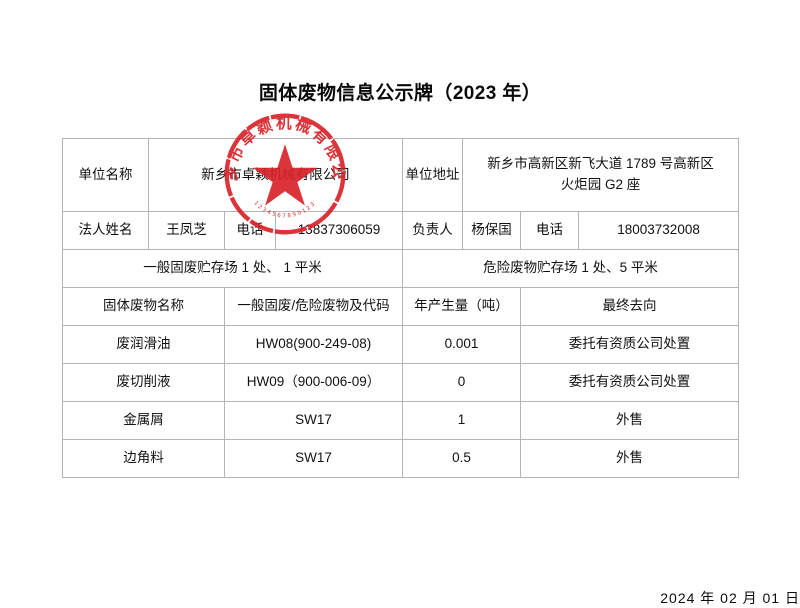 This screenshot has height=608, width=800. I want to click on legal-phone-label: 电话, so click(250, 230).